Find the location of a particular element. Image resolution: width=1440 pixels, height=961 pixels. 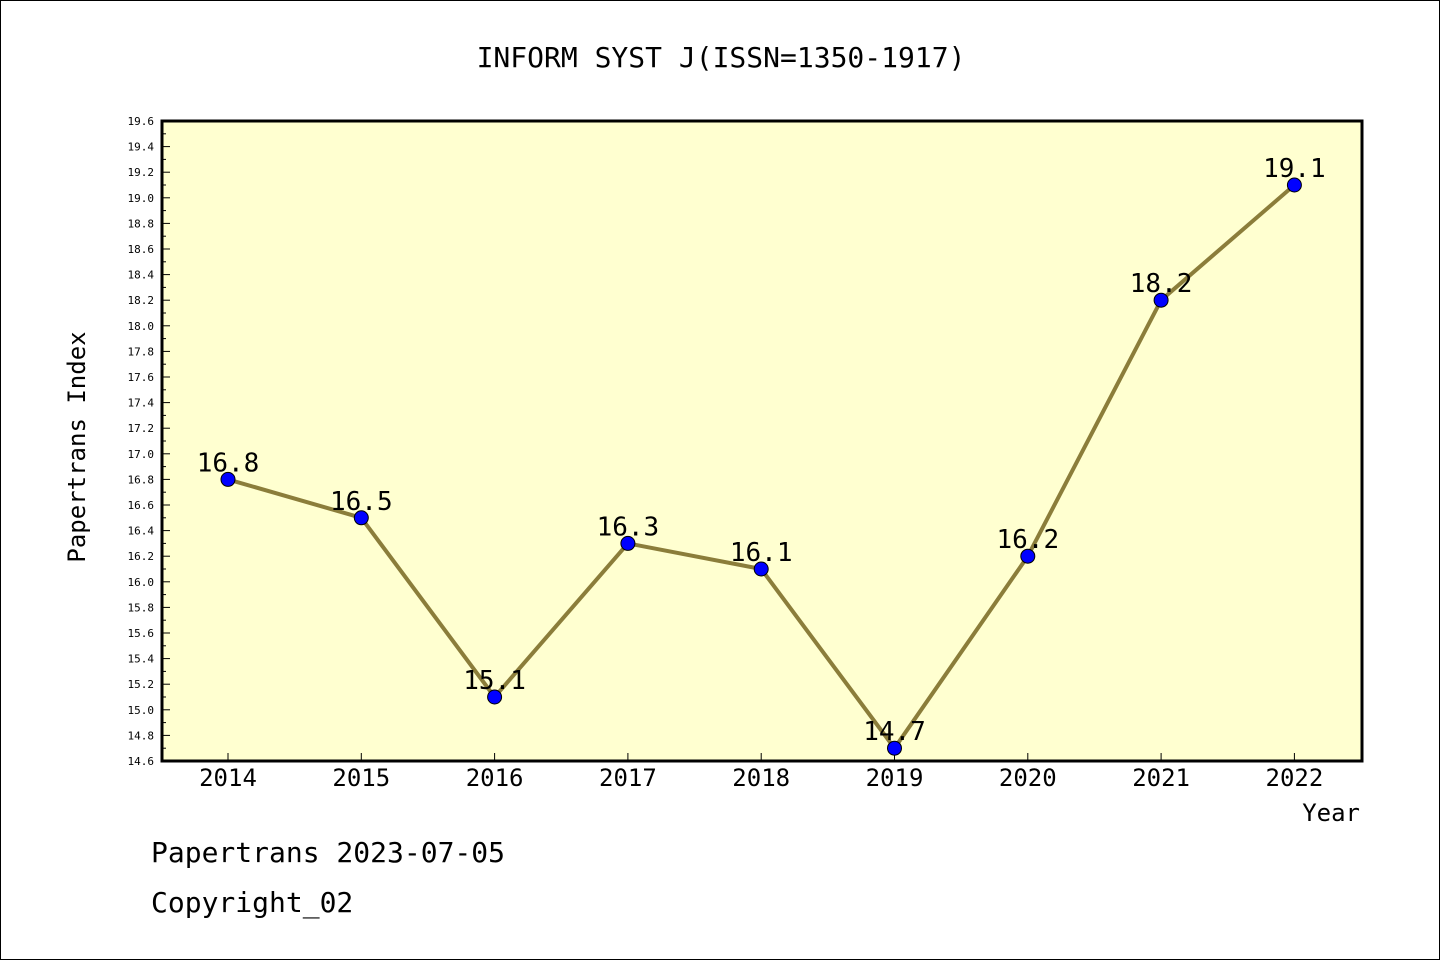

y-tick-label: 18.4 is located at coordinates (141, 275).